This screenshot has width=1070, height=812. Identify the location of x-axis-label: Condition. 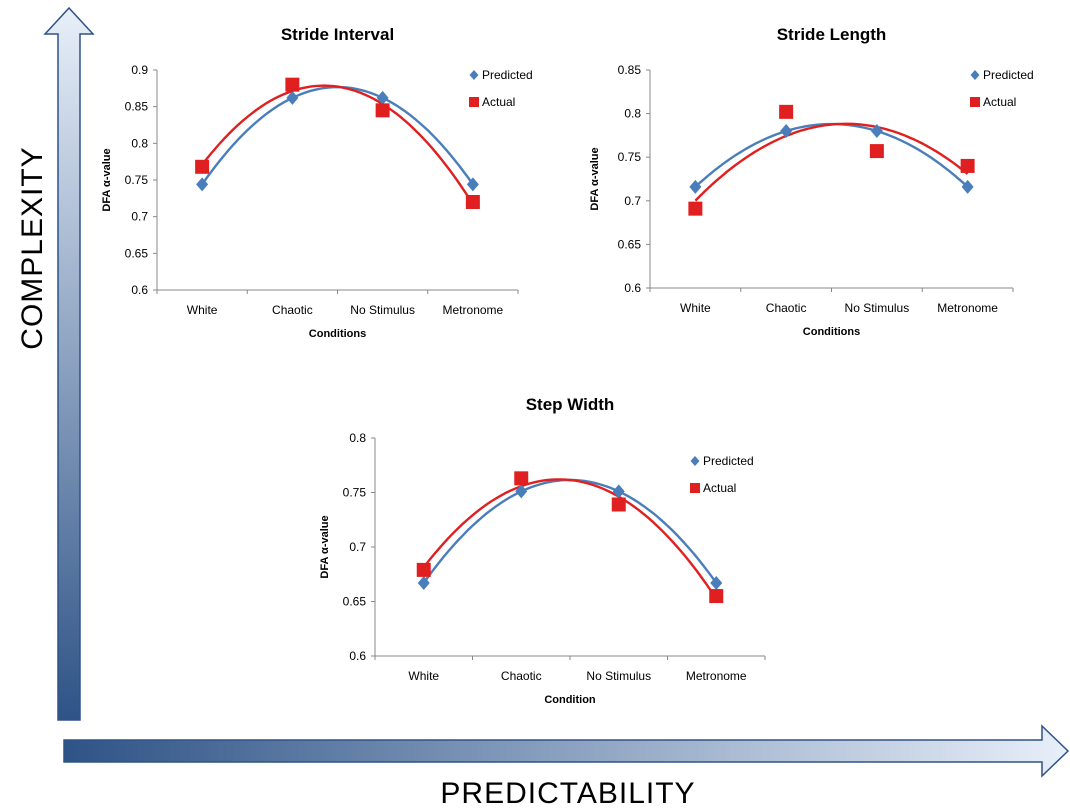
(570, 700).